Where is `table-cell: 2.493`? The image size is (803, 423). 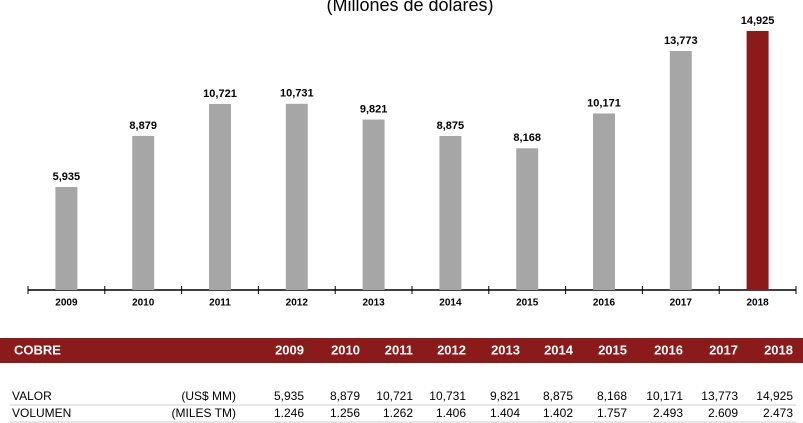 table-cell: 2.493 is located at coordinates (668, 413).